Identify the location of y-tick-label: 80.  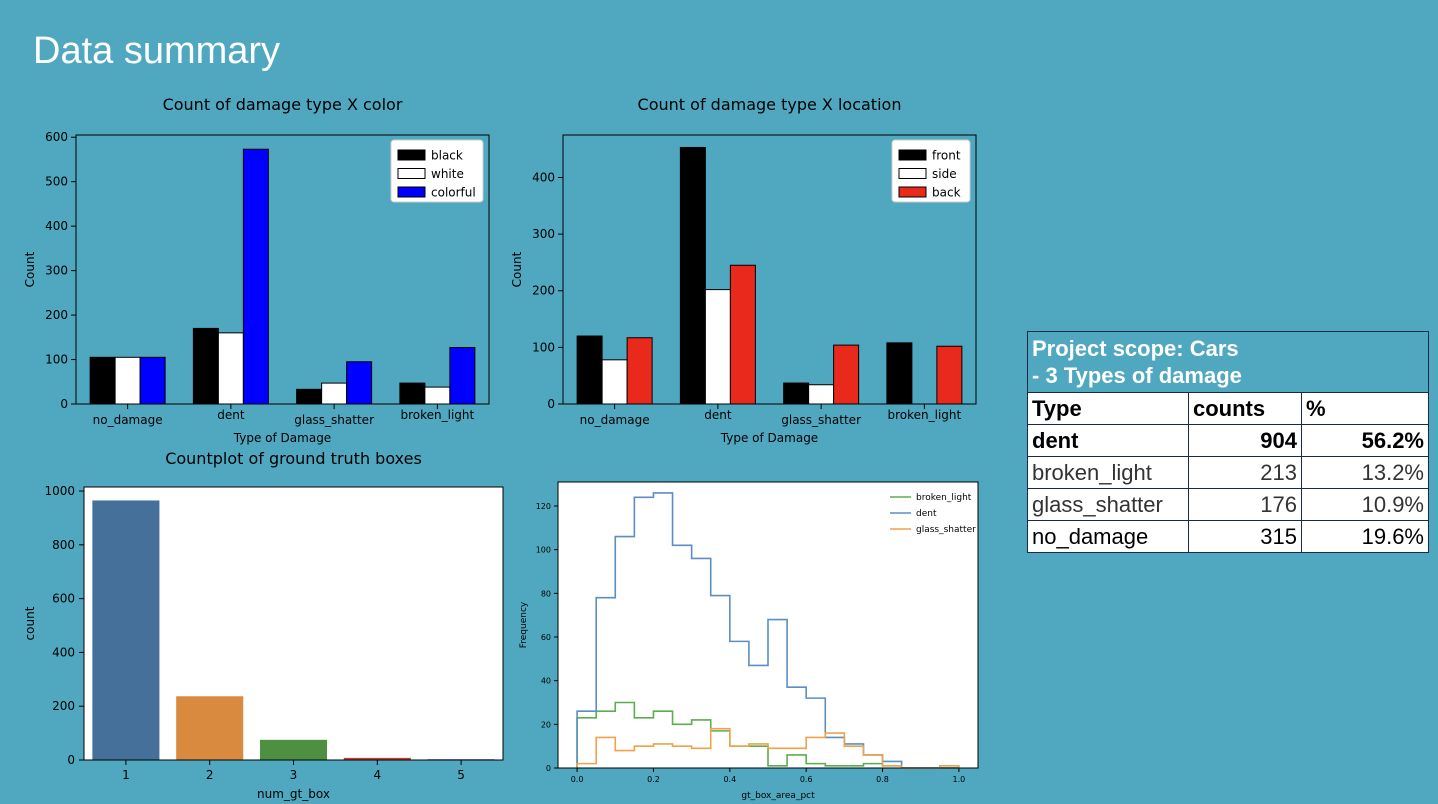
(546, 593).